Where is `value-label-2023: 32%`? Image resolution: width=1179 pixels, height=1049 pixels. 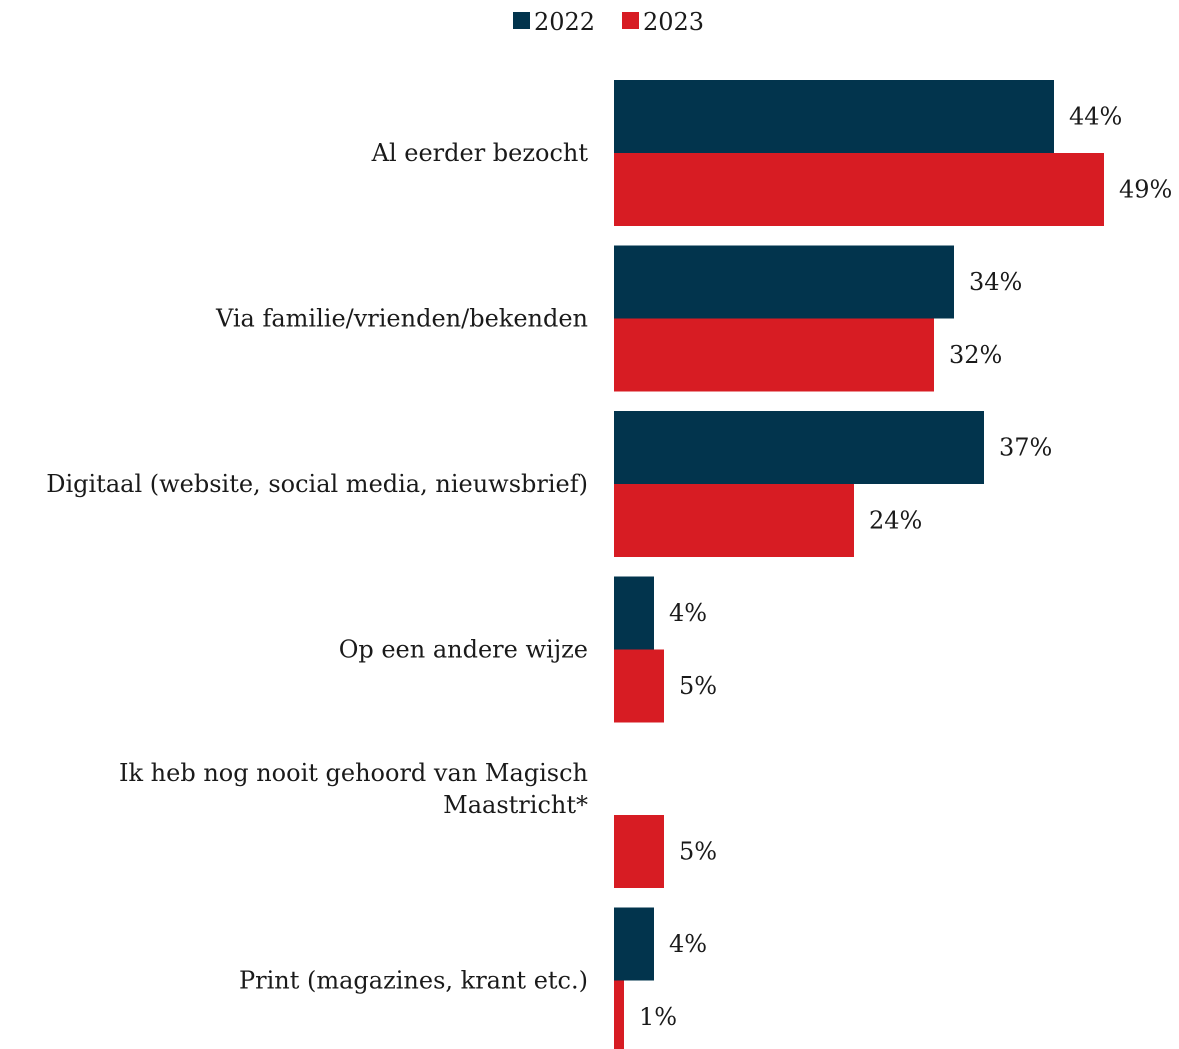
value-label-2023: 32% is located at coordinates (975, 355).